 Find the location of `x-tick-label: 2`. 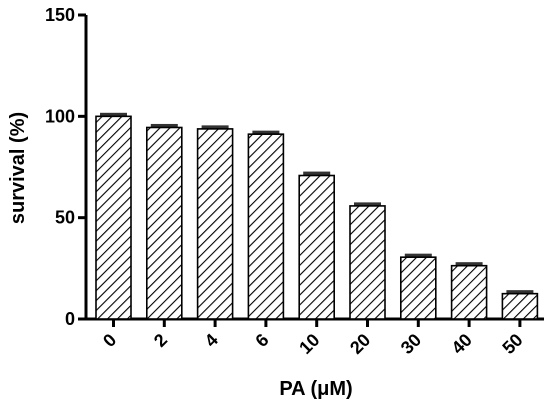

x-tick-label: 2 is located at coordinates (160, 340).